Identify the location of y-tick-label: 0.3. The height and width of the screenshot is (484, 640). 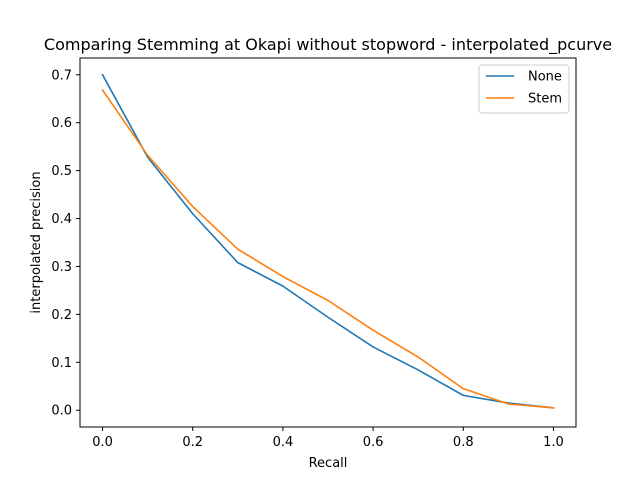
(61, 267).